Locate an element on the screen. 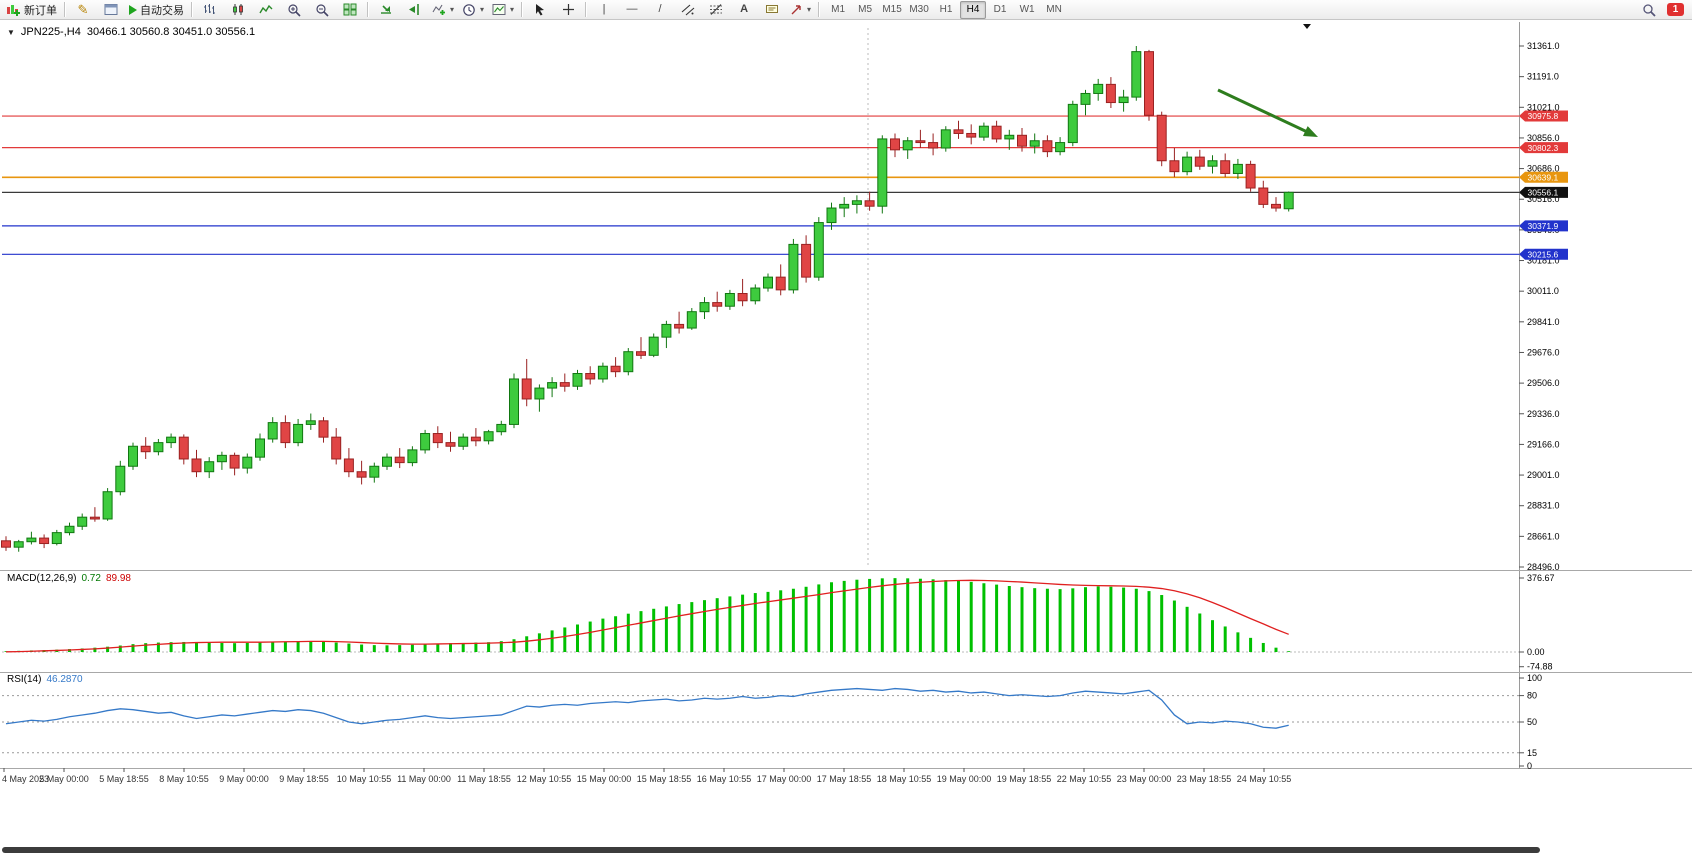 This screenshot has height=858, width=1692. svg-text: 19 May 00:00 is located at coordinates (964, 779).